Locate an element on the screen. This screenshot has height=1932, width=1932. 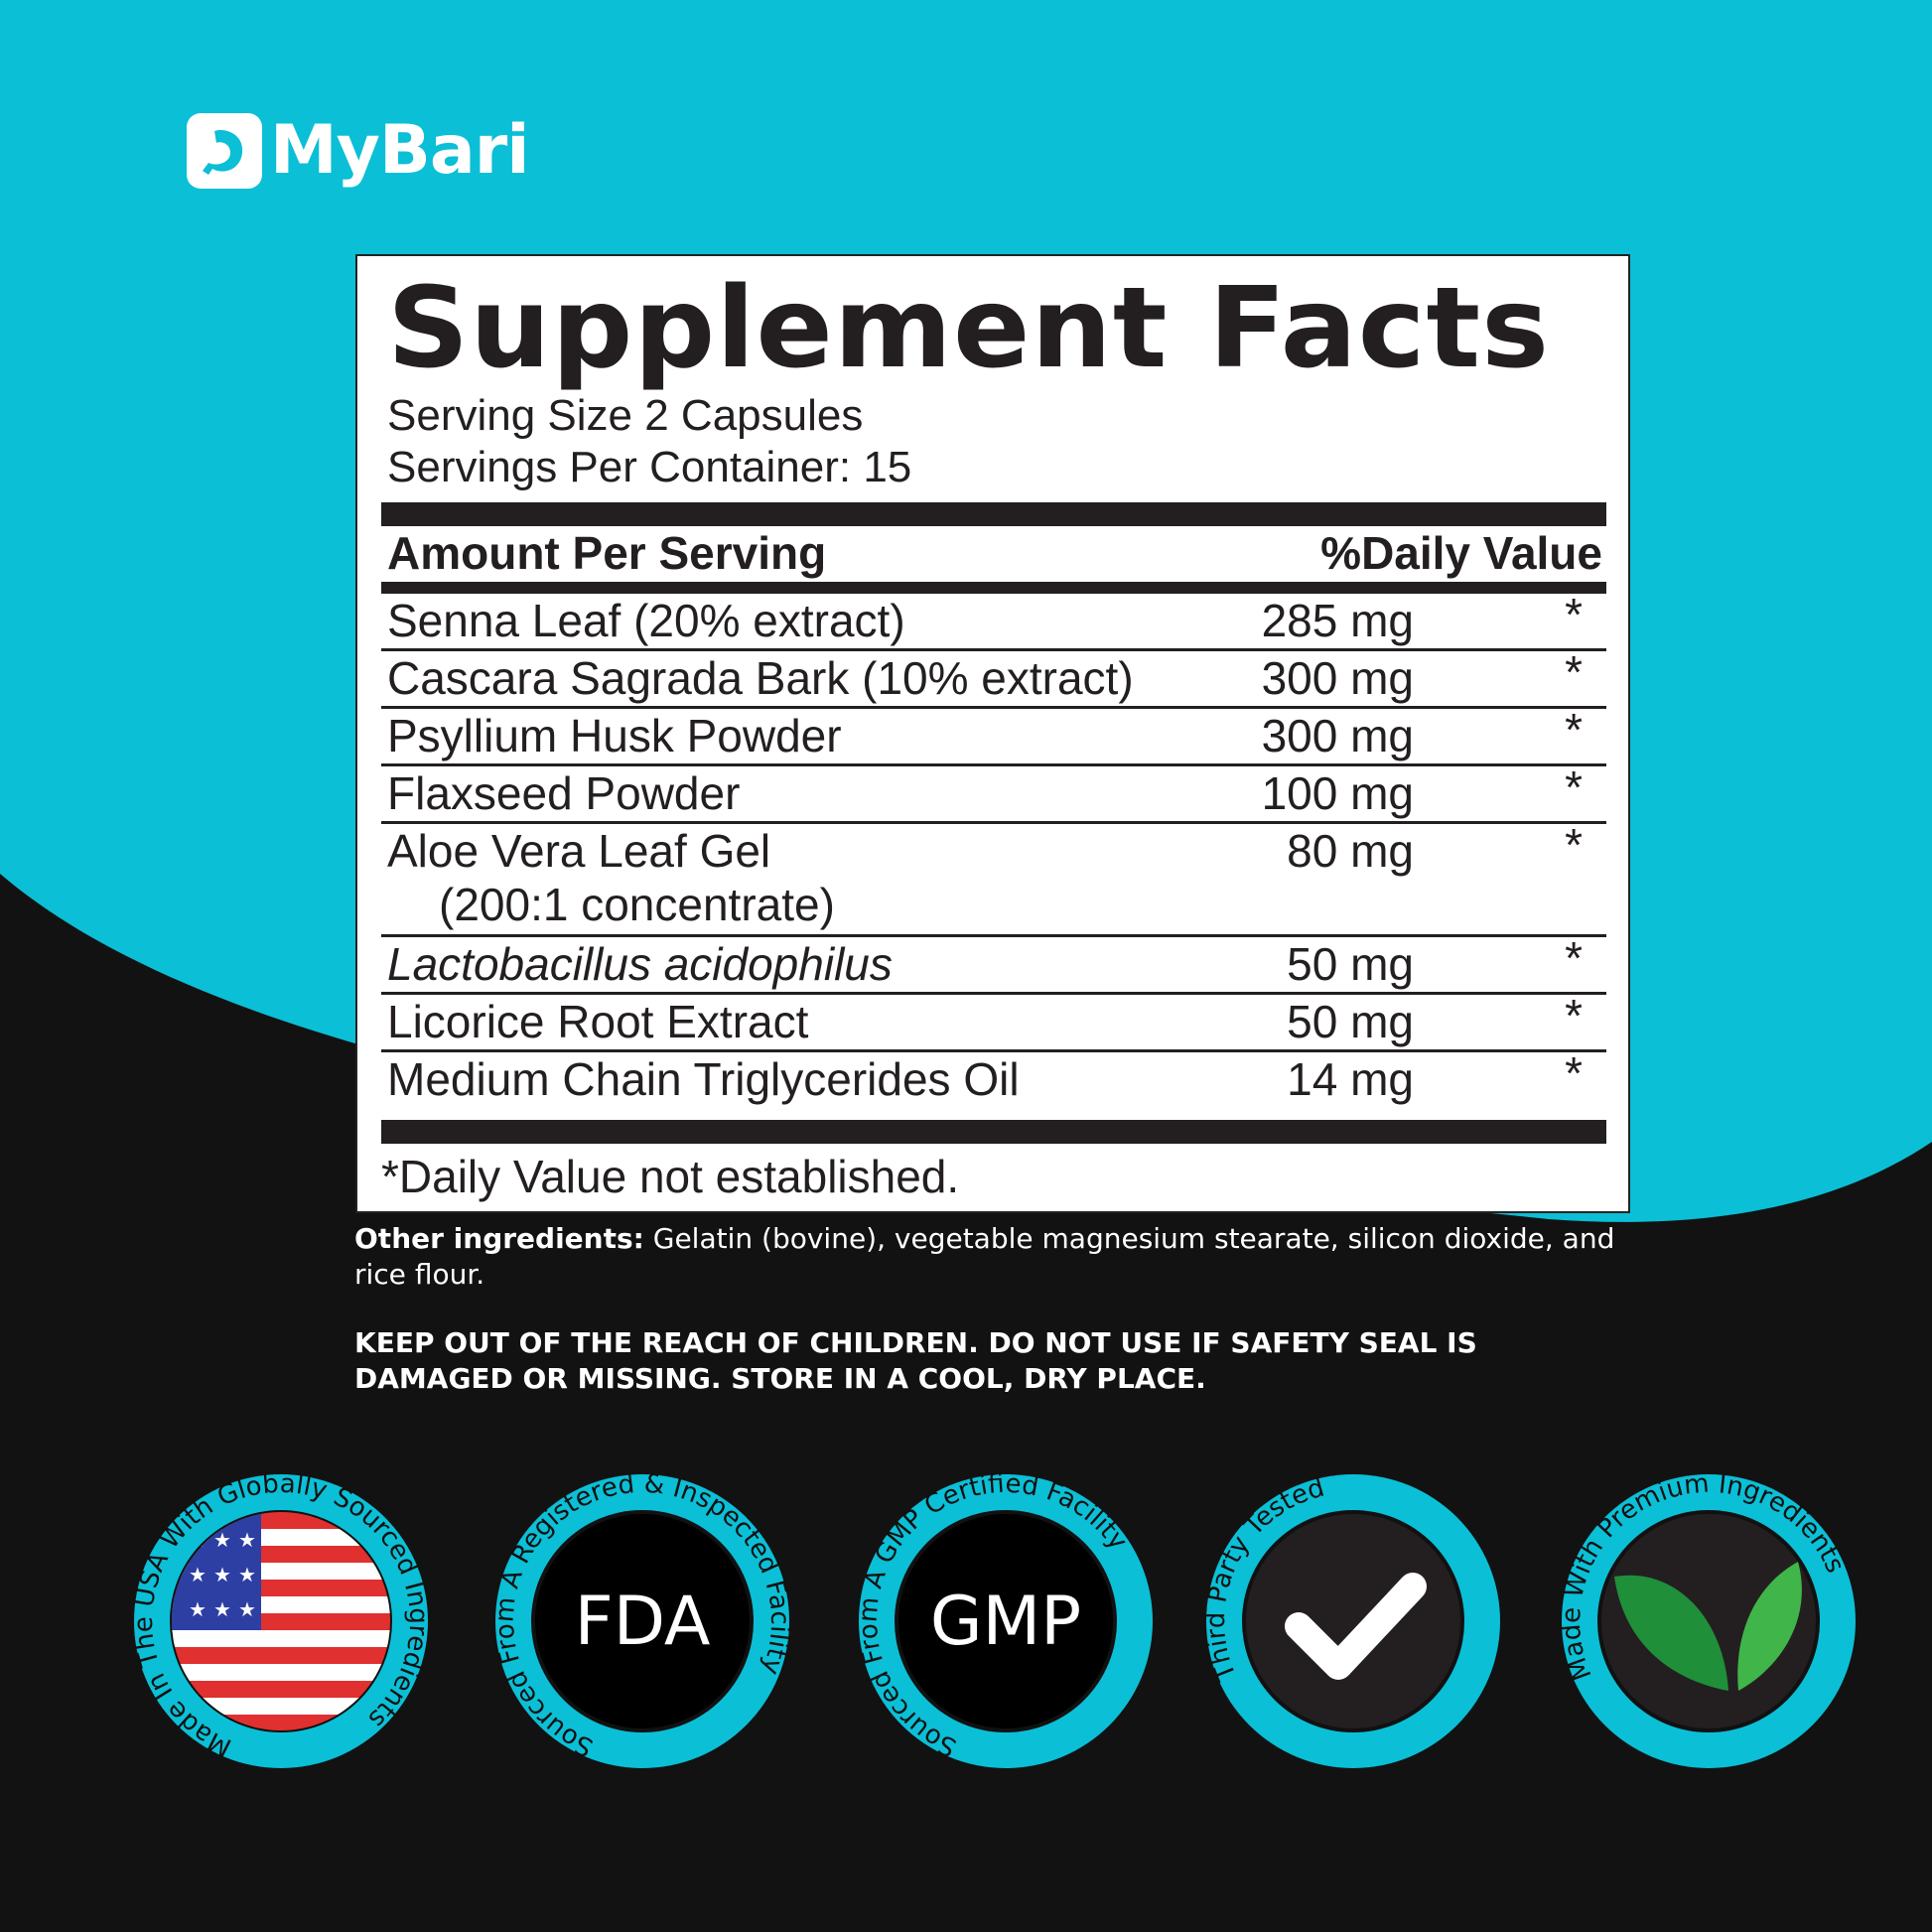
badge-center-text: FDA is located at coordinates (643, 1622).